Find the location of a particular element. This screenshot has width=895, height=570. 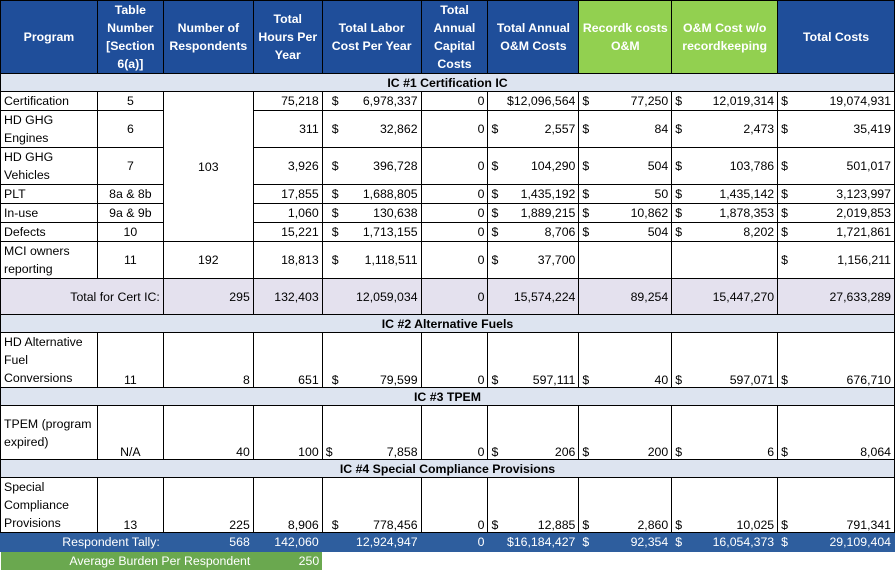

table-number-cell: 8a & 8b is located at coordinates (130, 194).